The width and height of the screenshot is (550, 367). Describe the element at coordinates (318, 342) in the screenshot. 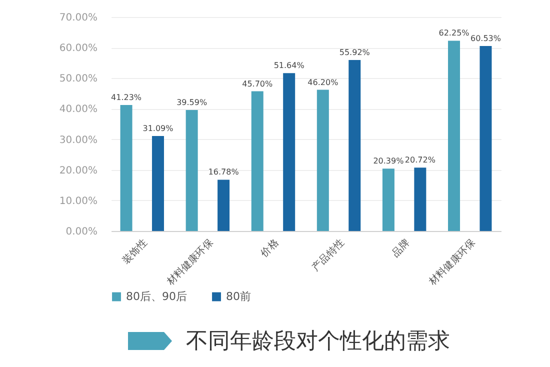

I see `text: 不同年龄段对个性化的需求` at that location.